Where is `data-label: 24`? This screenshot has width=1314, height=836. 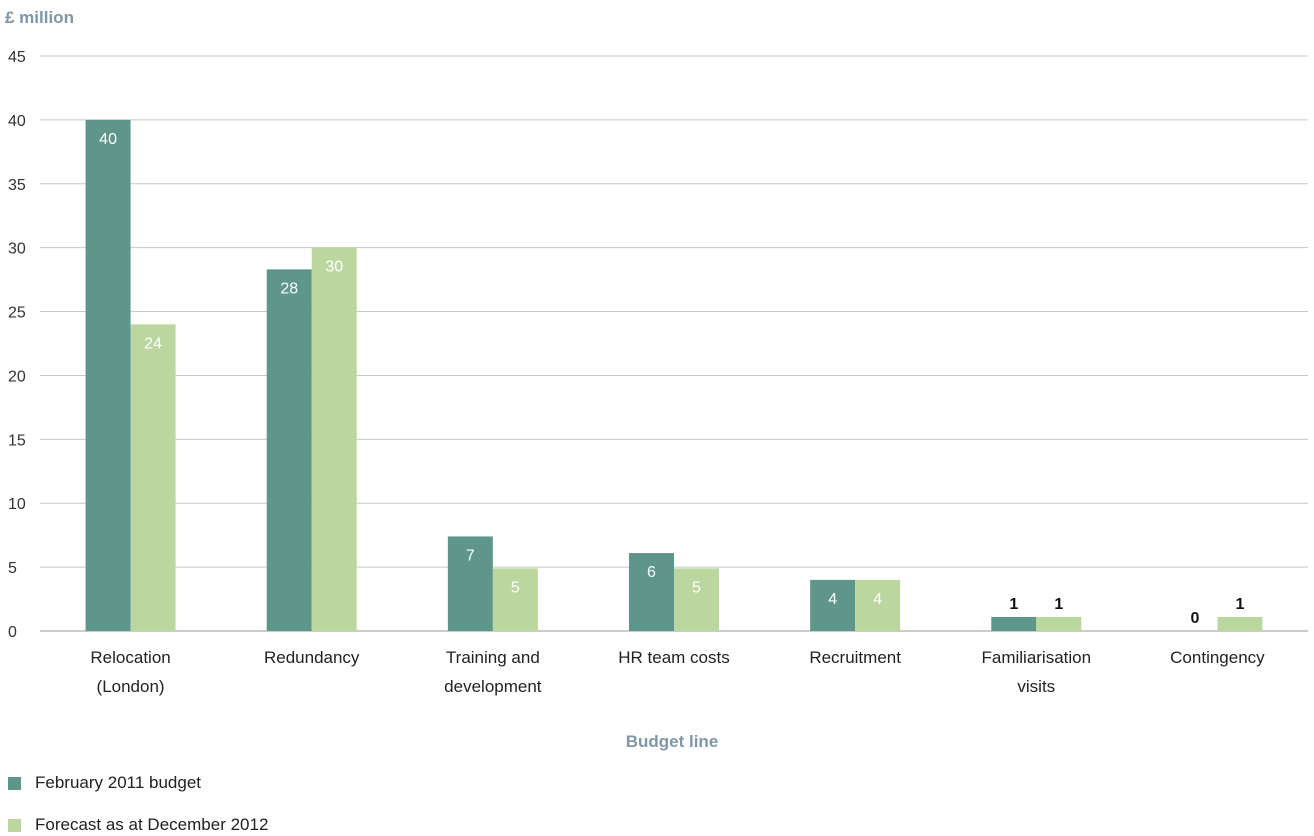
data-label: 24 is located at coordinates (153, 343).